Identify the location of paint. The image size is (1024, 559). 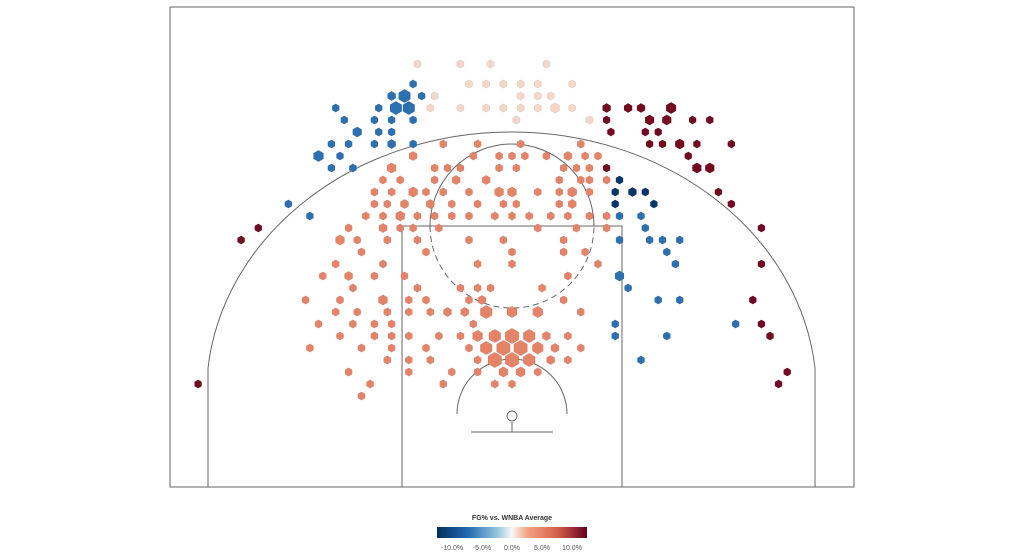
(512, 356).